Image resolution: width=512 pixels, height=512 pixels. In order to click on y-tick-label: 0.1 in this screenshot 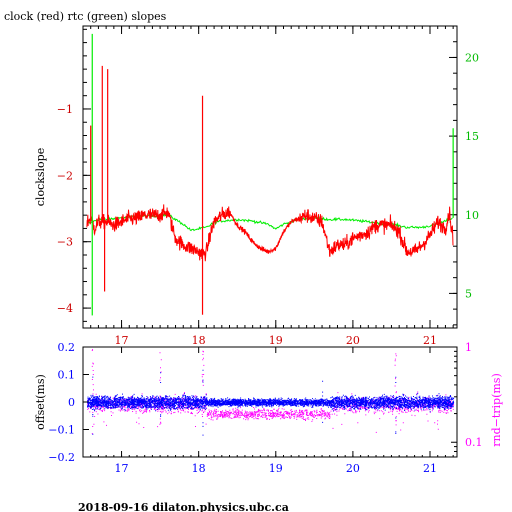, I will do `click(67, 375)`.